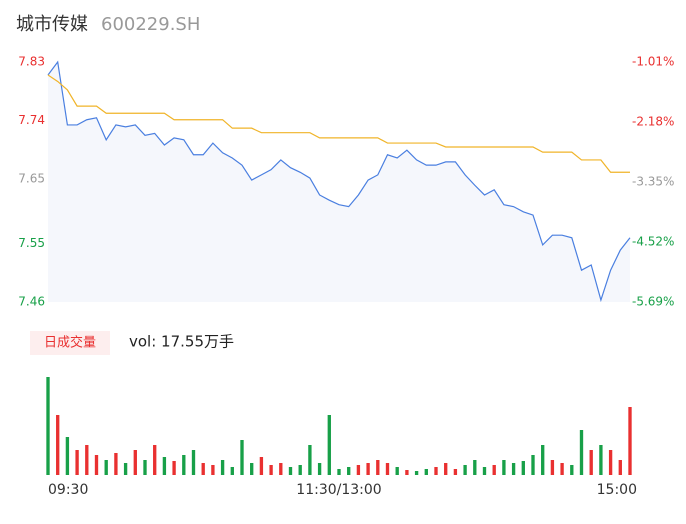 This screenshot has width=686, height=524. Describe the element at coordinates (338, 490) in the screenshot. I see `x-tick-label: 11:30/13:00` at that location.